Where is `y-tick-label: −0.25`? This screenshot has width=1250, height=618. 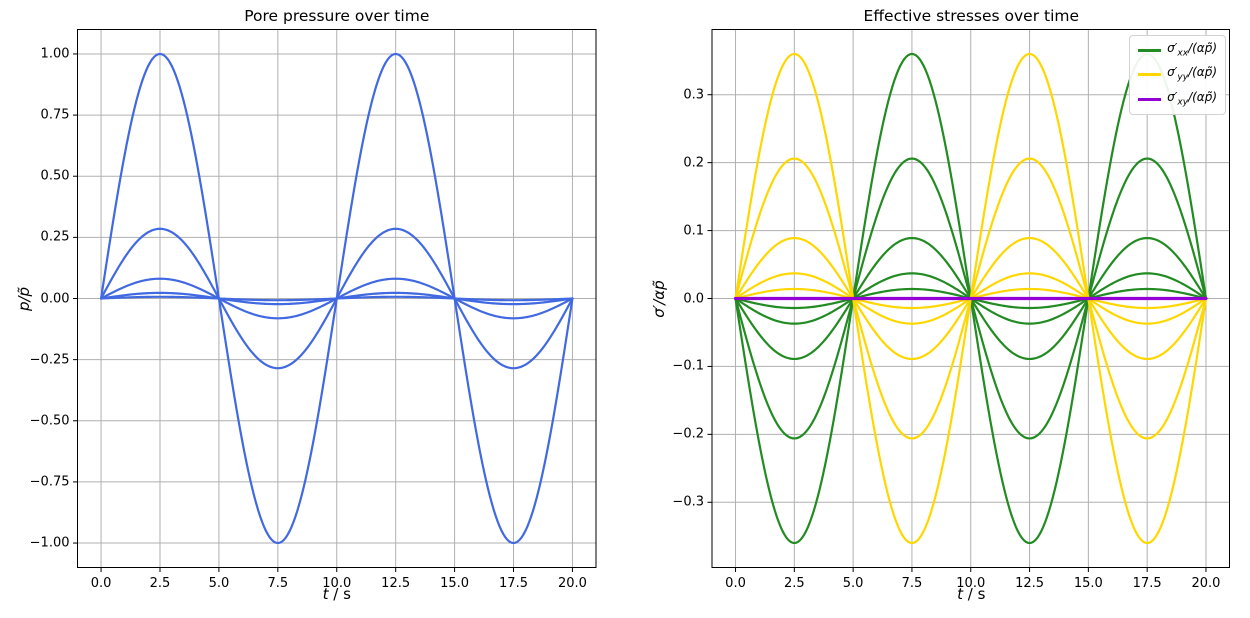 y-tick-label: −0.25 is located at coordinates (49, 360).